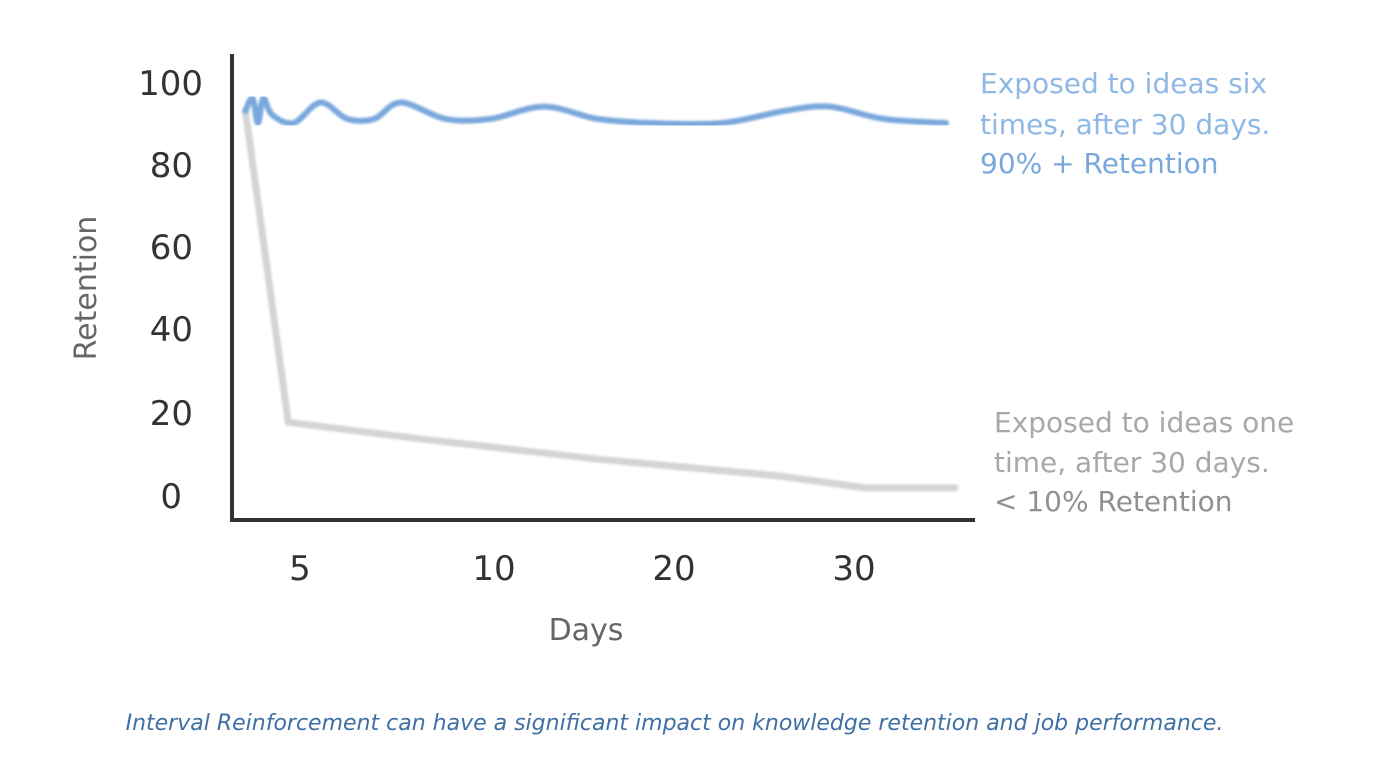  Describe the element at coordinates (171, 166) in the screenshot. I see `y-tick-label: 80` at that location.